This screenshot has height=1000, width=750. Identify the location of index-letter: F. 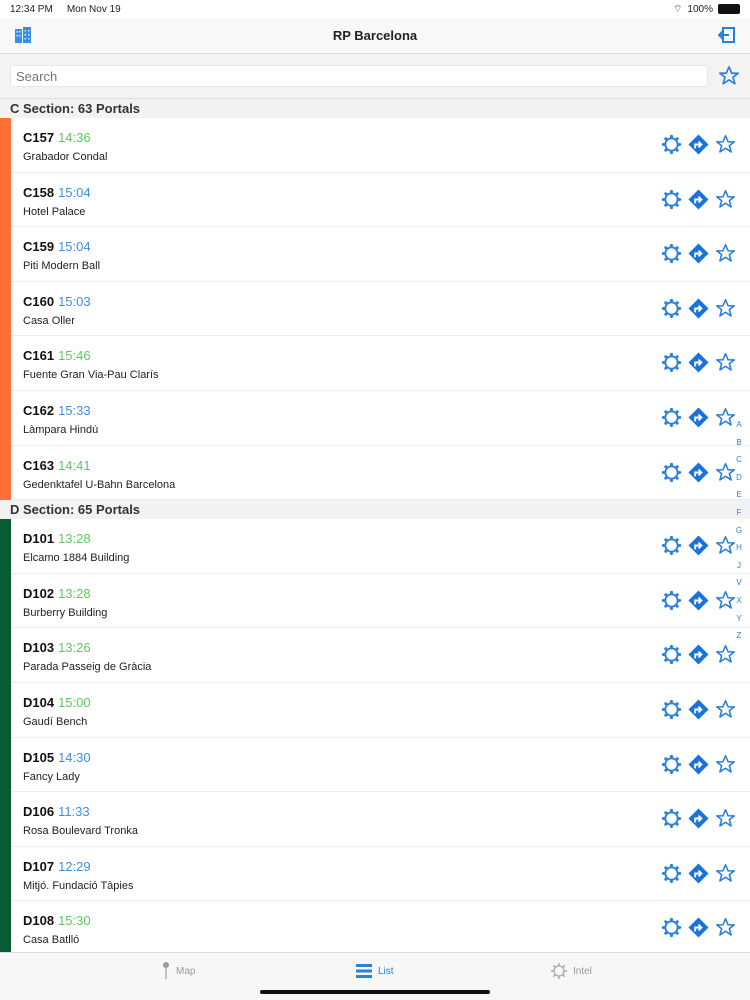
(739, 512).